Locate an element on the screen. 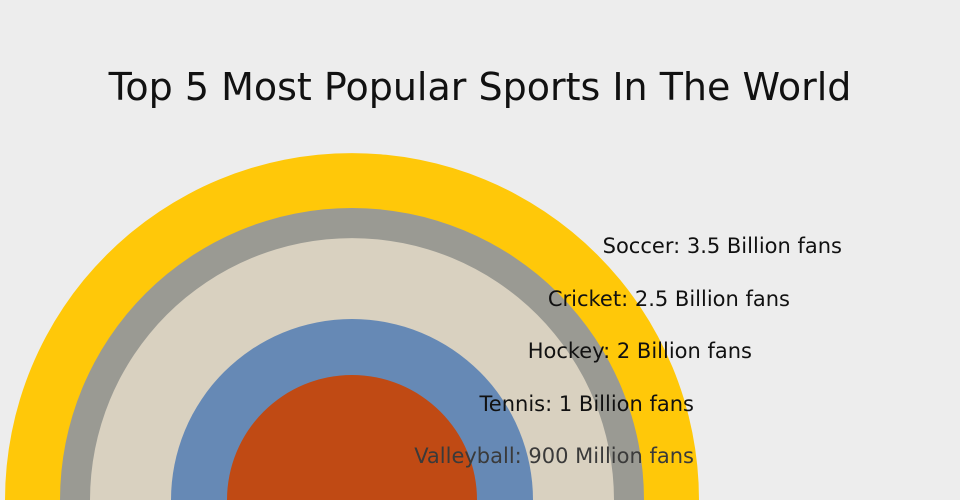  label-cricket: Cricket: 2.5 Billion fans is located at coordinates (669, 299).